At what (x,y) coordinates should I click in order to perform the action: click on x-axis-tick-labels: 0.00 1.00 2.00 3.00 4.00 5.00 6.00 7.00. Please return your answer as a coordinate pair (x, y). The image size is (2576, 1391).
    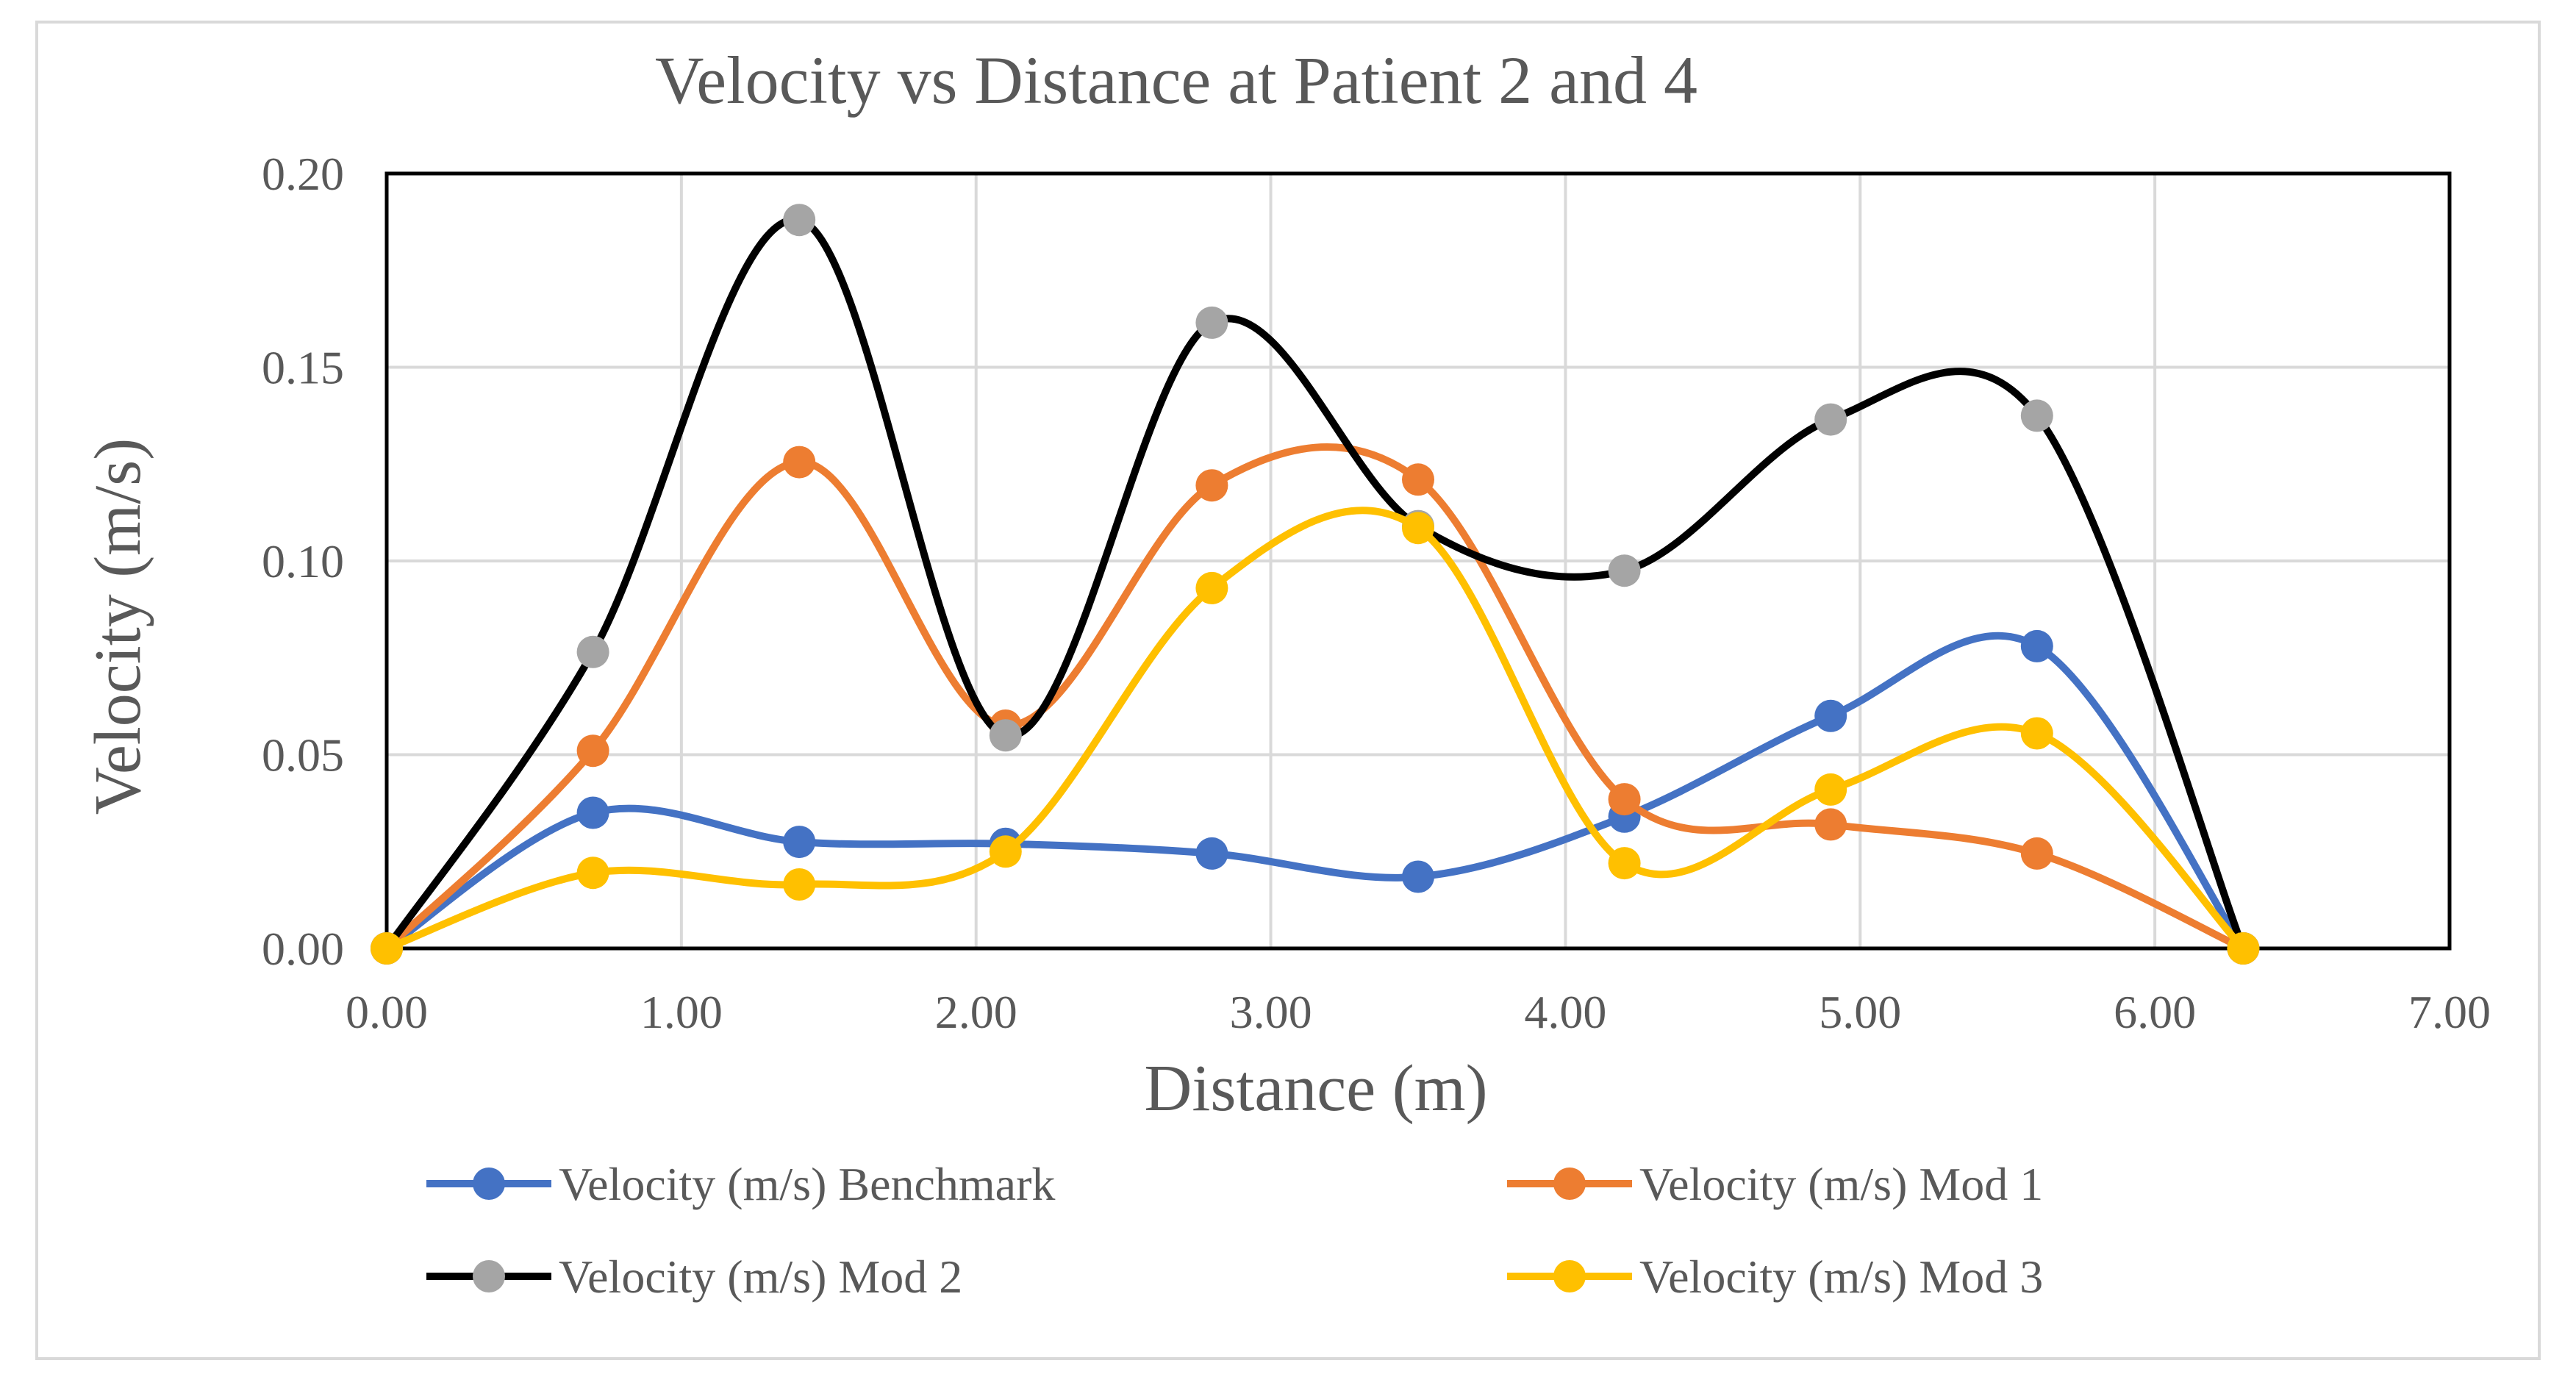
    Looking at the image, I should click on (1418, 1012).